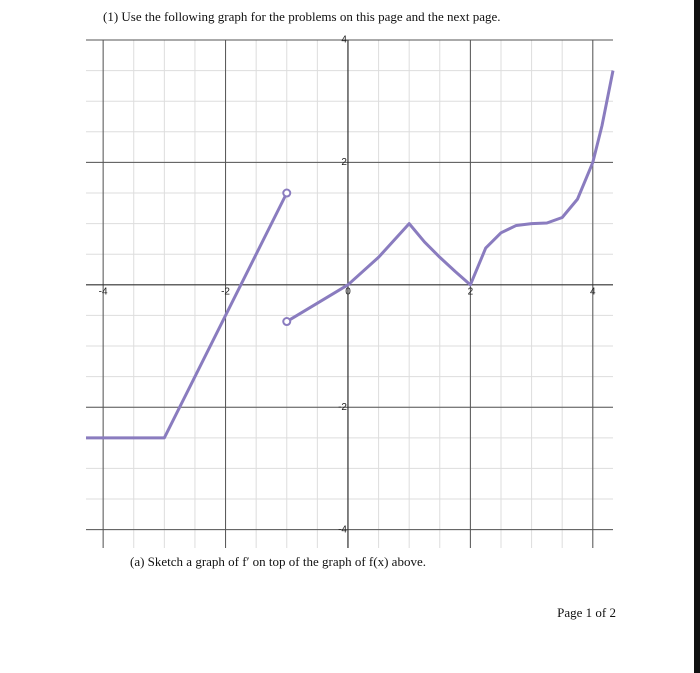  What do you see at coordinates (586, 612) in the screenshot?
I see `page-number: Page 1 of 2` at bounding box center [586, 612].